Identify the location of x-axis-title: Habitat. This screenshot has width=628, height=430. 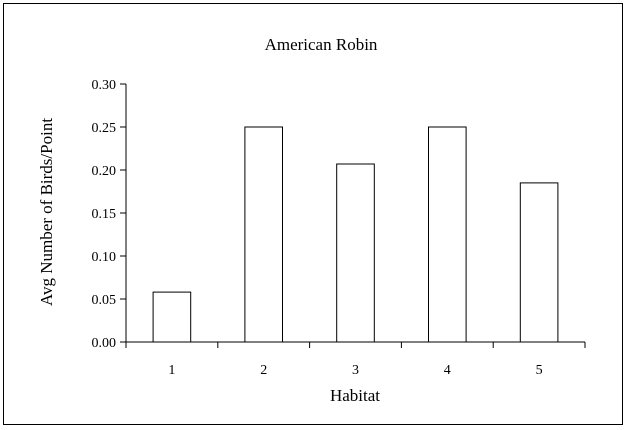
(355, 395).